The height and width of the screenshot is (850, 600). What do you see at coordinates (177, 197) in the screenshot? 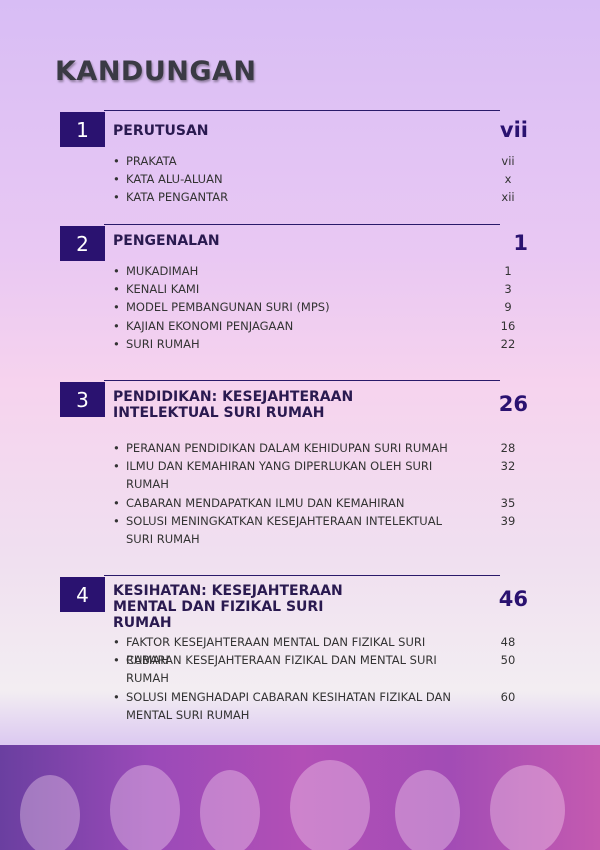
I see `entry-label: KATA PENGANTAR` at bounding box center [177, 197].